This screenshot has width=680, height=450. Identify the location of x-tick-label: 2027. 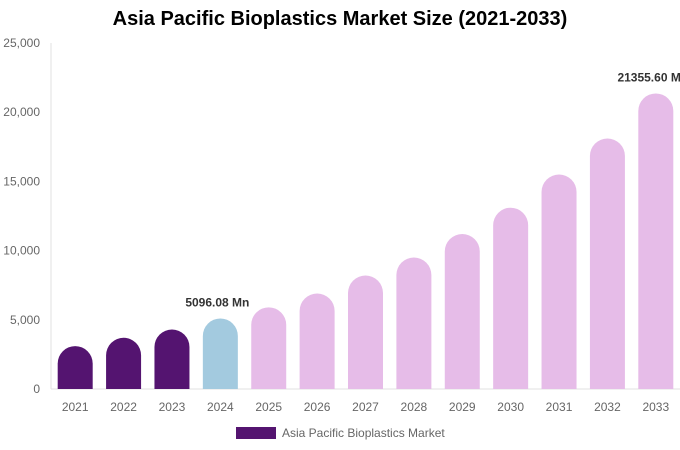
(365, 407).